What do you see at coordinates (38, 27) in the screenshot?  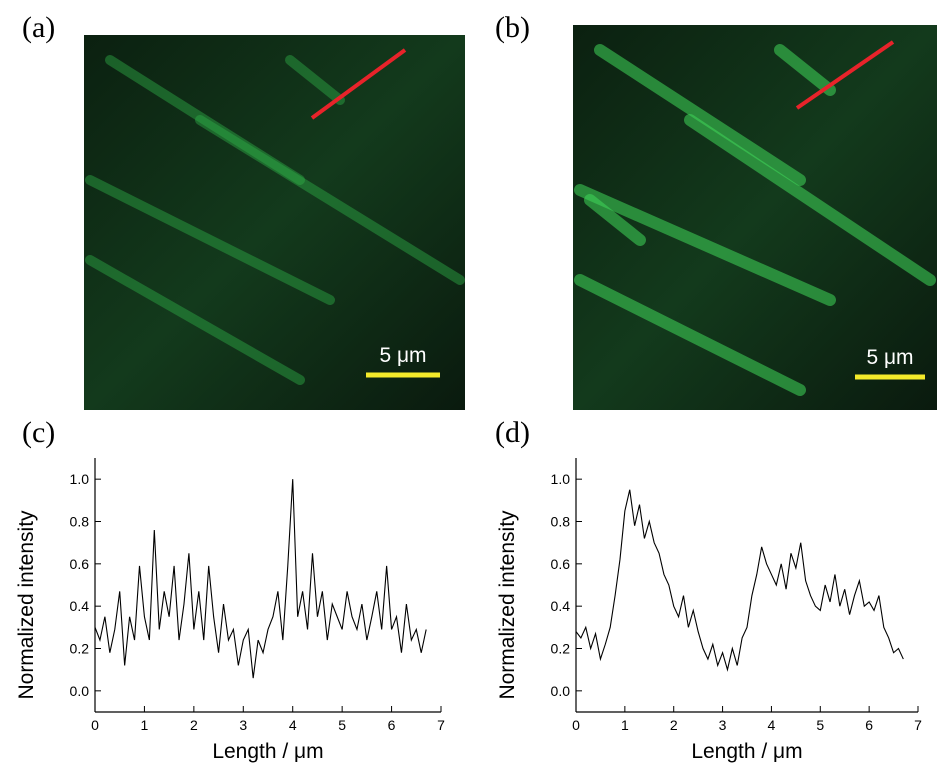 I see `panel-label: (a)` at bounding box center [38, 27].